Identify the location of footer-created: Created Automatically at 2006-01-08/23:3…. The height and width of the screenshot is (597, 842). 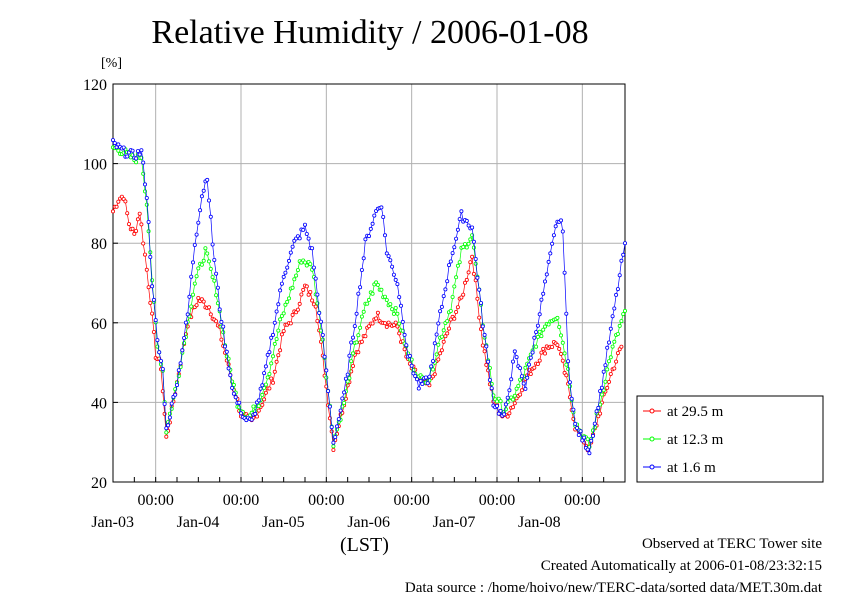
(681, 566).